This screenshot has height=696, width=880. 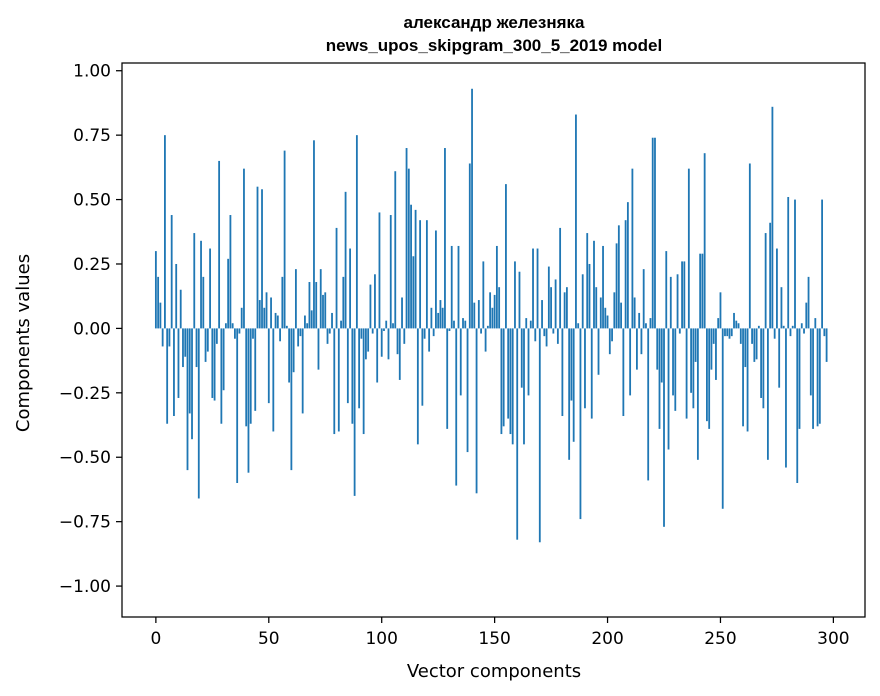 What do you see at coordinates (500, 633) in the screenshot?
I see `x-axis-ticks: 0 50 100 150 200 250 300` at bounding box center [500, 633].